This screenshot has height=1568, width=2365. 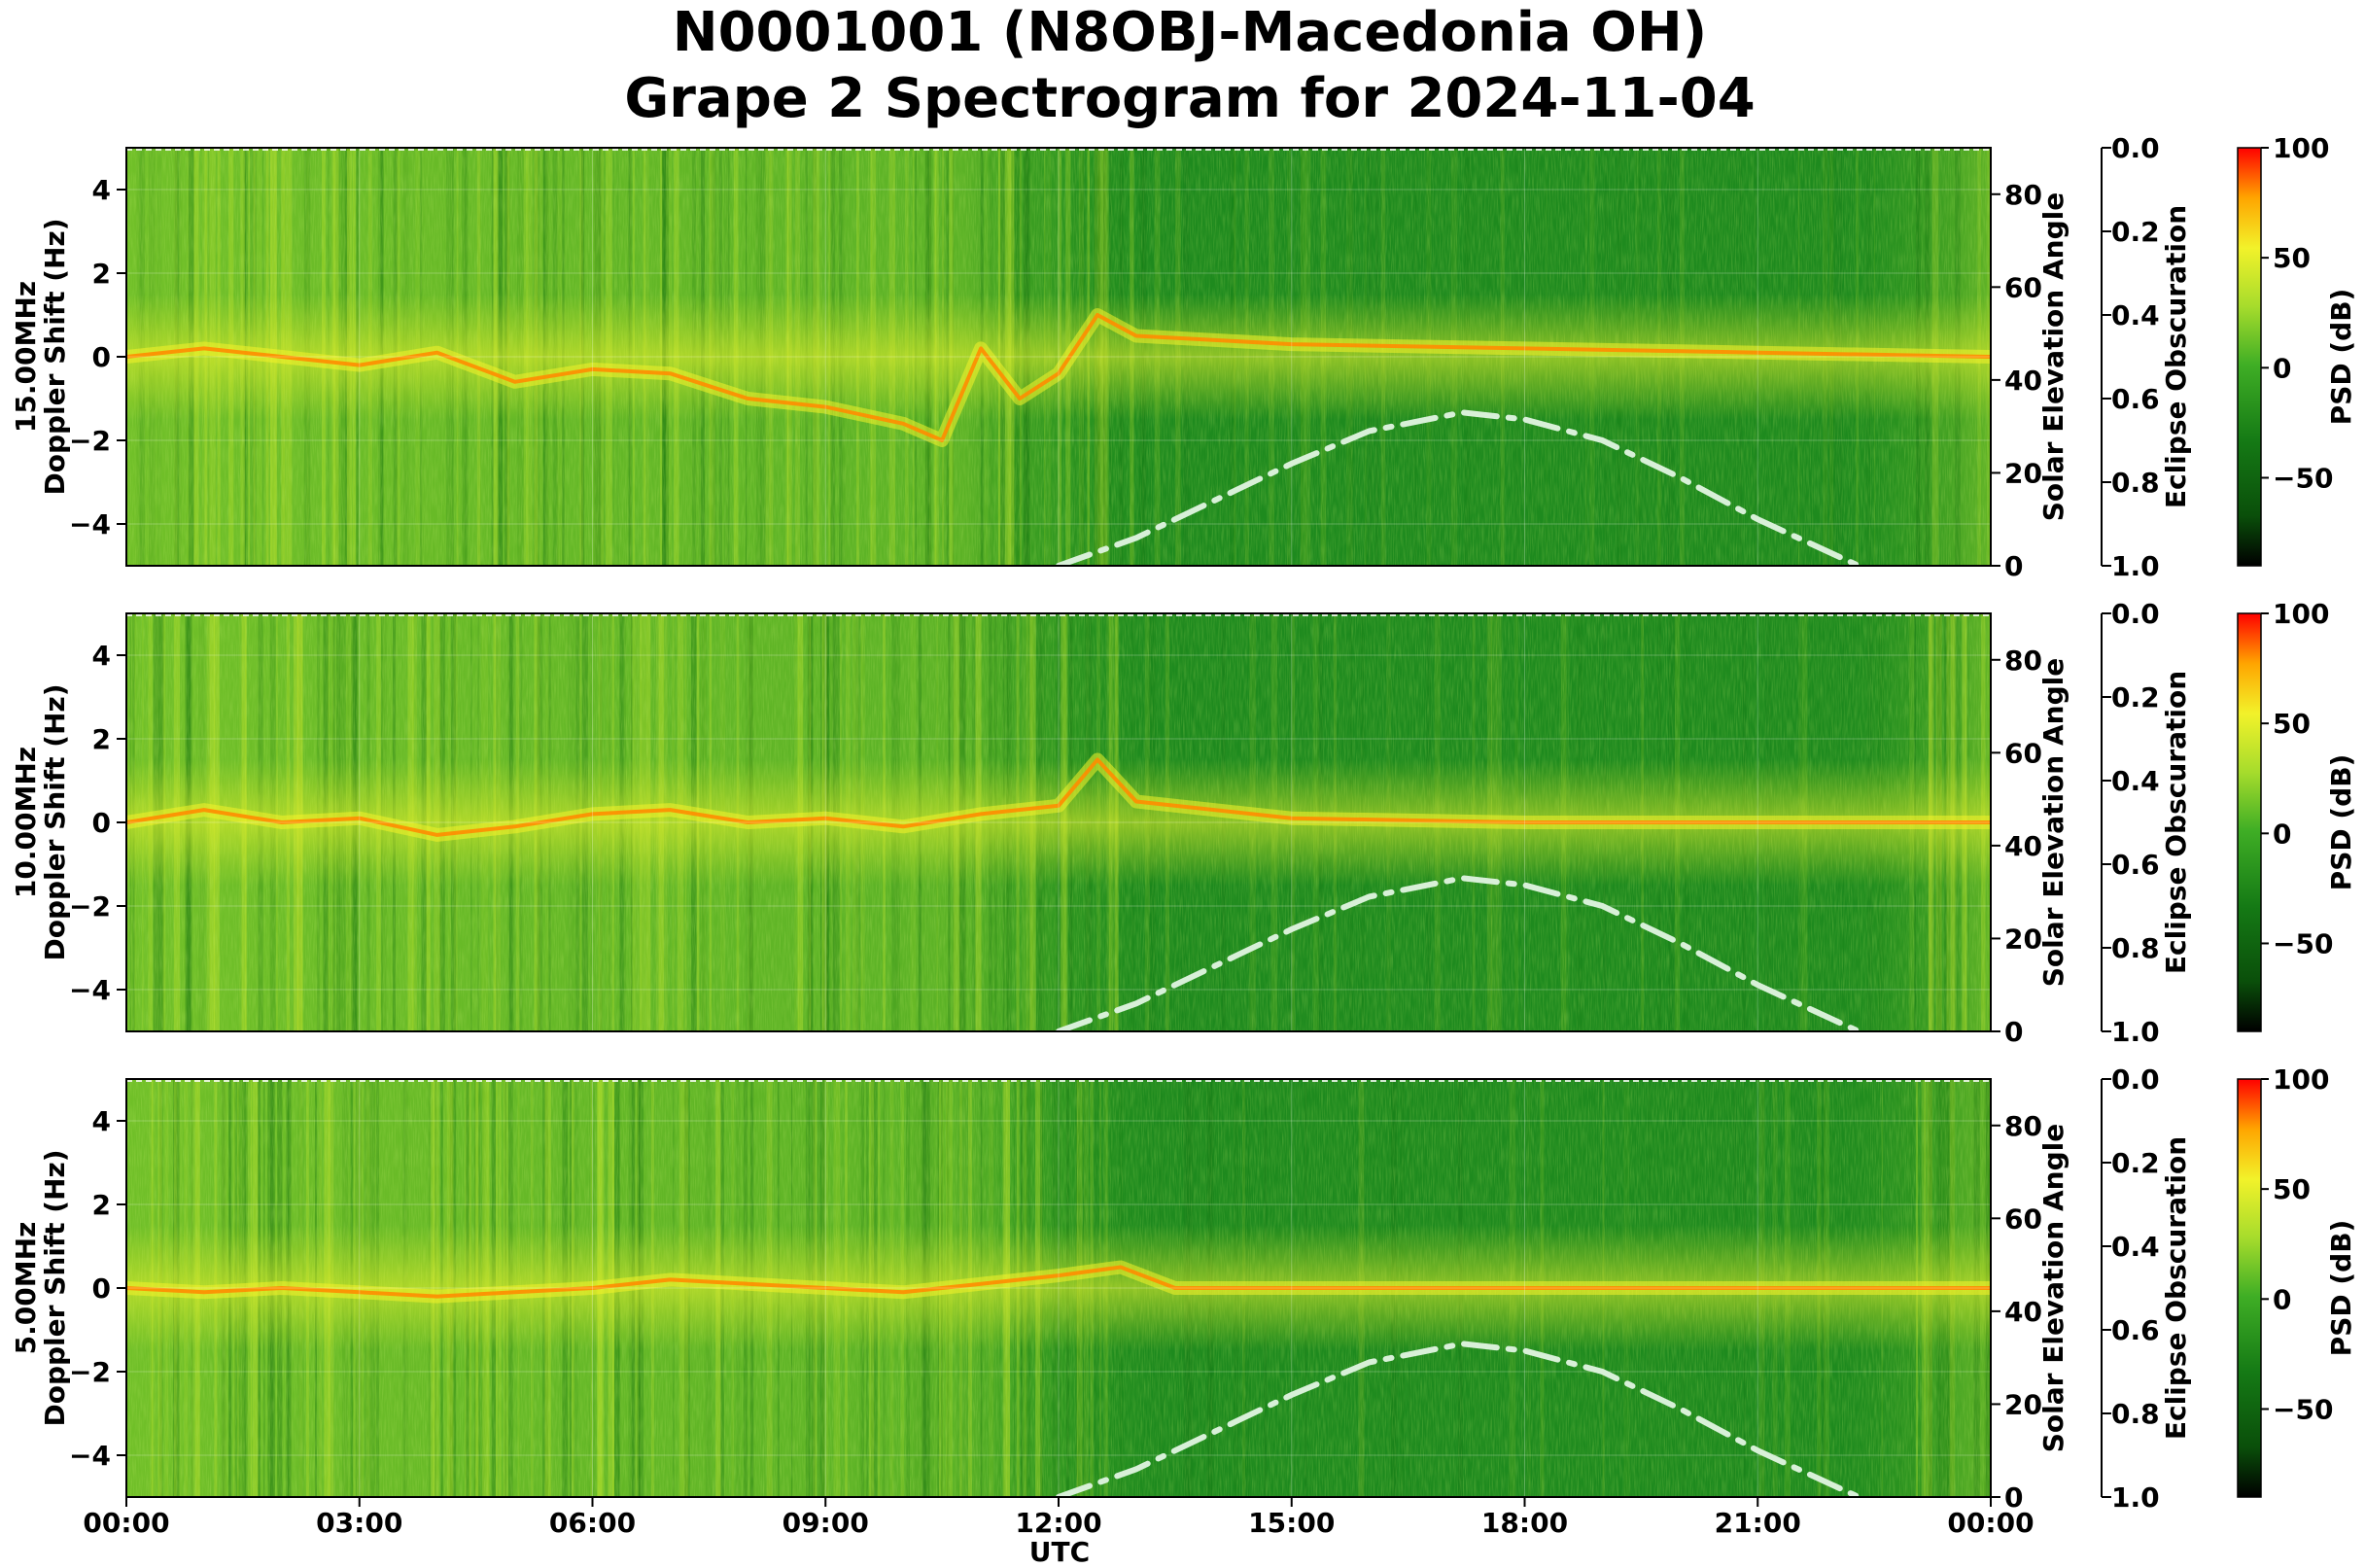 I want to click on figure-title-line2: Grape 2 Spectrogram for 2024-11-04, so click(x=1189, y=98).